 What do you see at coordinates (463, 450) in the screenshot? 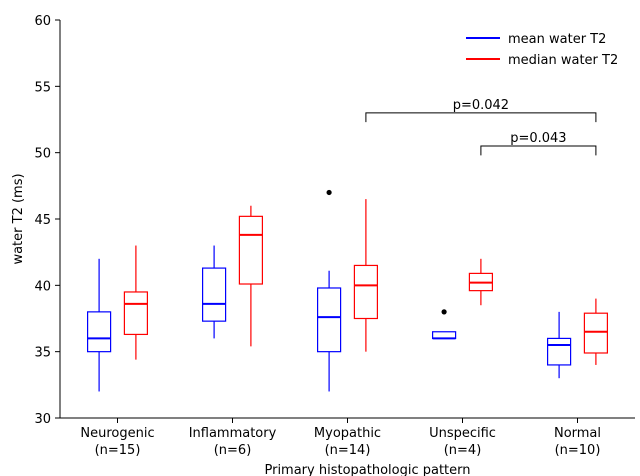
I see `x-tick-count-label: (n=4)` at bounding box center [463, 450].